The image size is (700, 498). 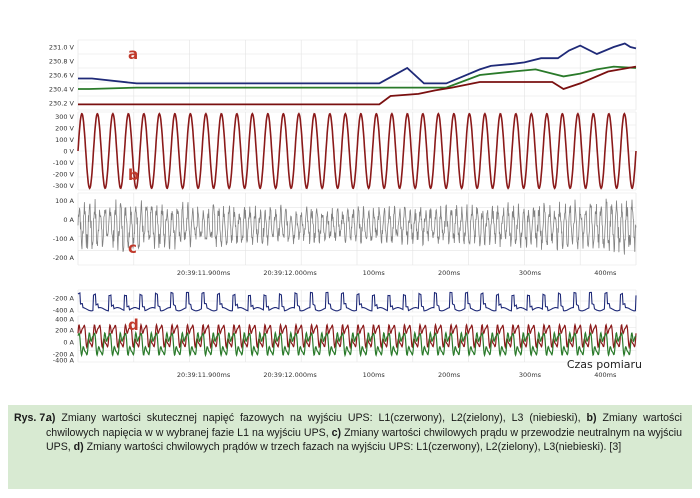 I want to click on caption-part-c-letter: c), so click(x=336, y=432).